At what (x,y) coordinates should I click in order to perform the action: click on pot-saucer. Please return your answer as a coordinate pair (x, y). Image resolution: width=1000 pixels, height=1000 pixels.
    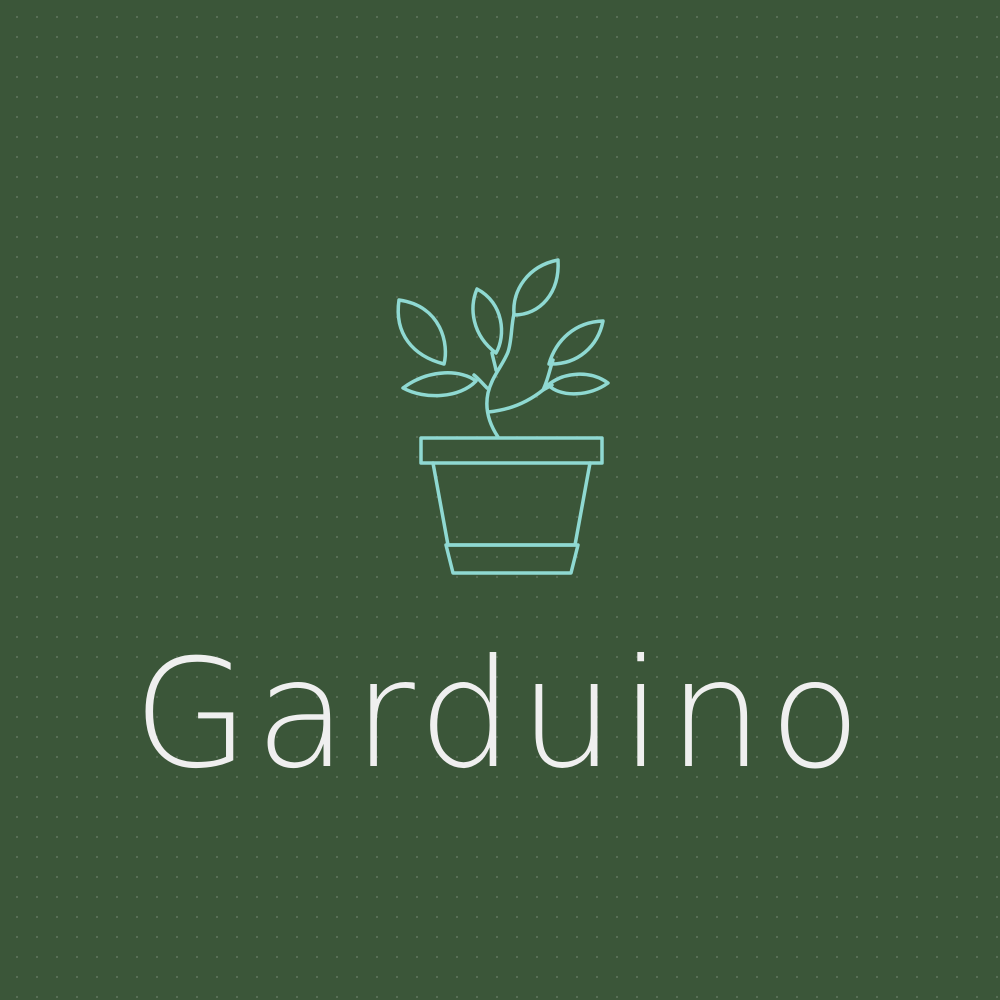
    Looking at the image, I should click on (512, 559).